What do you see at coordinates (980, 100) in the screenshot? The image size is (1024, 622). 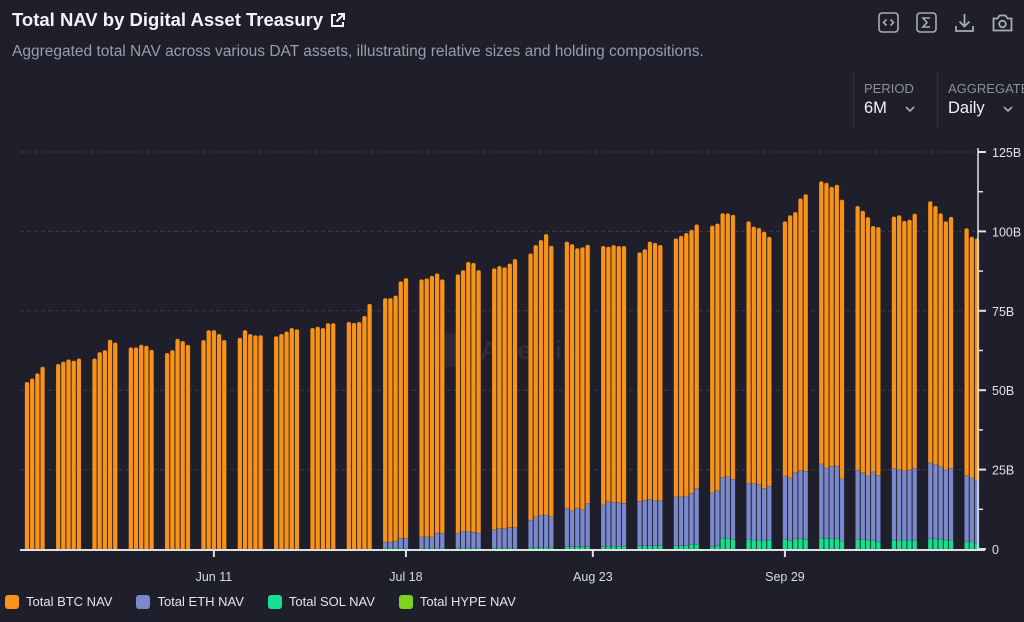 I see `aggregate-select: AGGREGATE Daily` at bounding box center [980, 100].